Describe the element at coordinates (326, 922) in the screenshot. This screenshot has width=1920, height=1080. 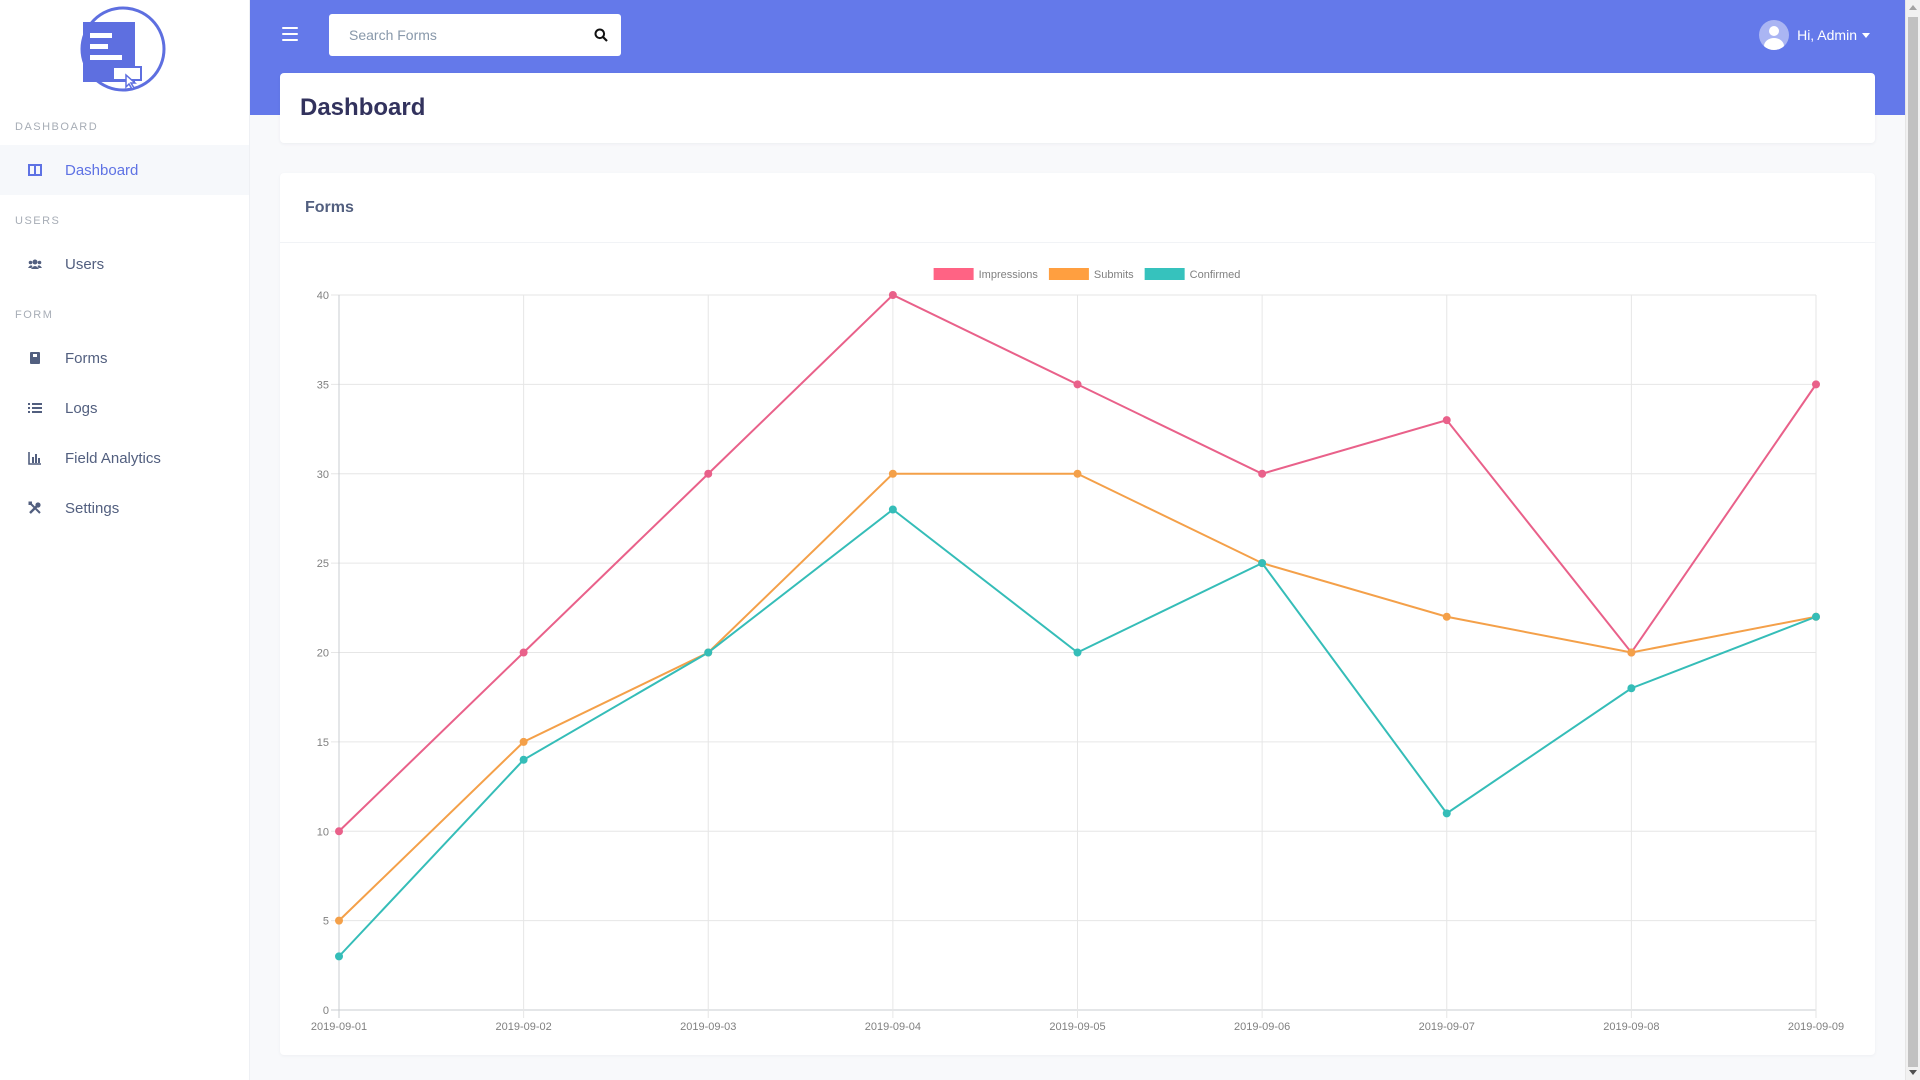
I see `y-tick-label: 5` at that location.